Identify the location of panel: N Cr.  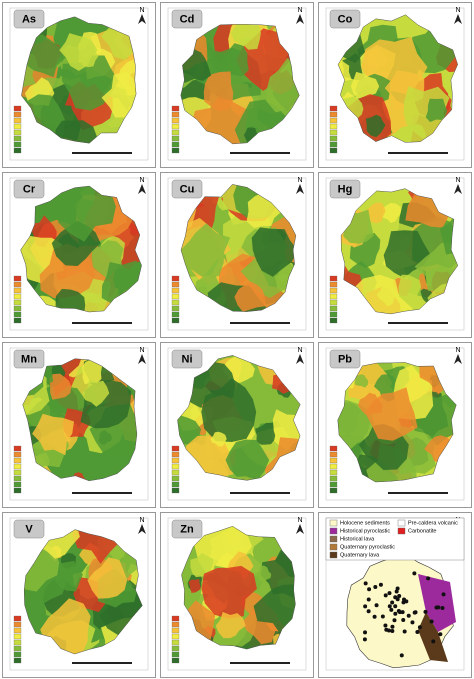
(79, 255).